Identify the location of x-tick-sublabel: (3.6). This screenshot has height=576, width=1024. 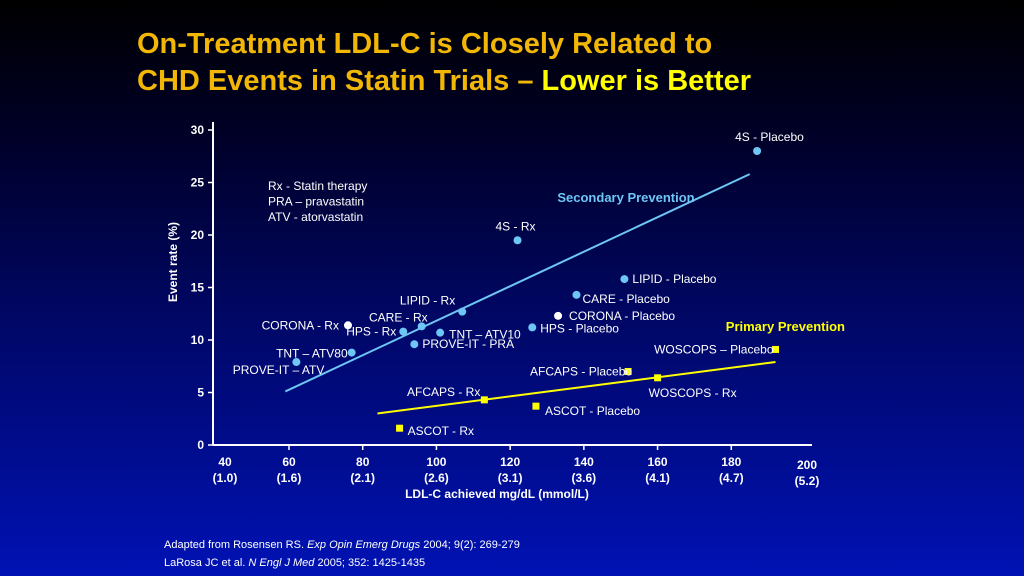
(584, 478).